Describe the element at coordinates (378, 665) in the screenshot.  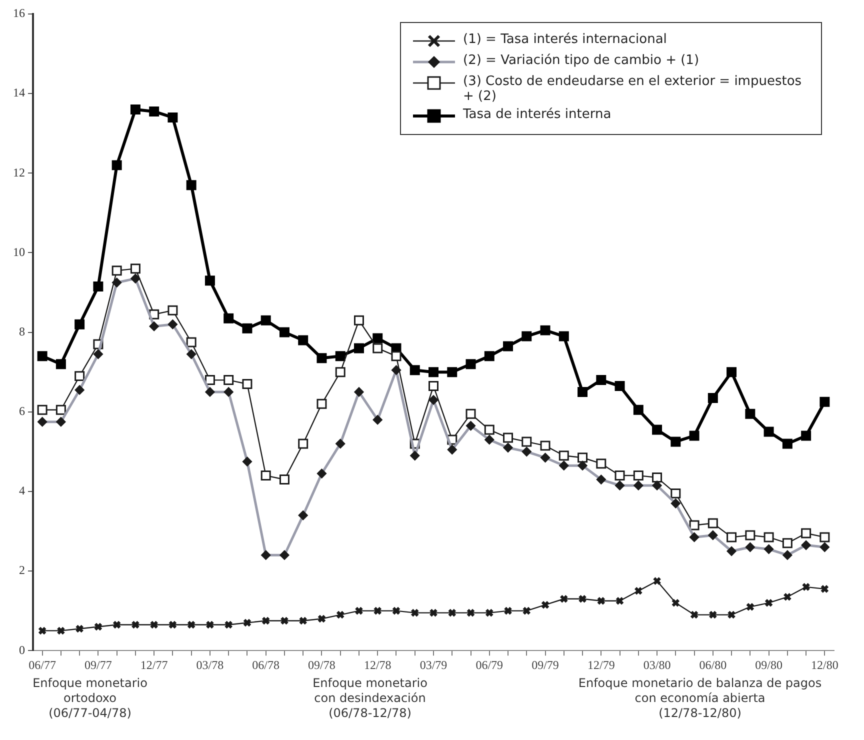
I see `x-tick-label: 12/78` at that location.